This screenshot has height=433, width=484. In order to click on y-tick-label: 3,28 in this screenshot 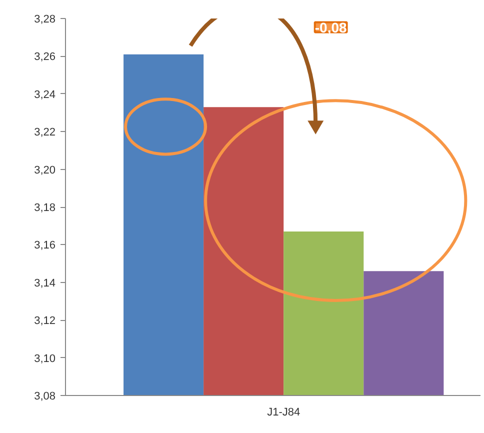, I will do `click(45, 20)`.